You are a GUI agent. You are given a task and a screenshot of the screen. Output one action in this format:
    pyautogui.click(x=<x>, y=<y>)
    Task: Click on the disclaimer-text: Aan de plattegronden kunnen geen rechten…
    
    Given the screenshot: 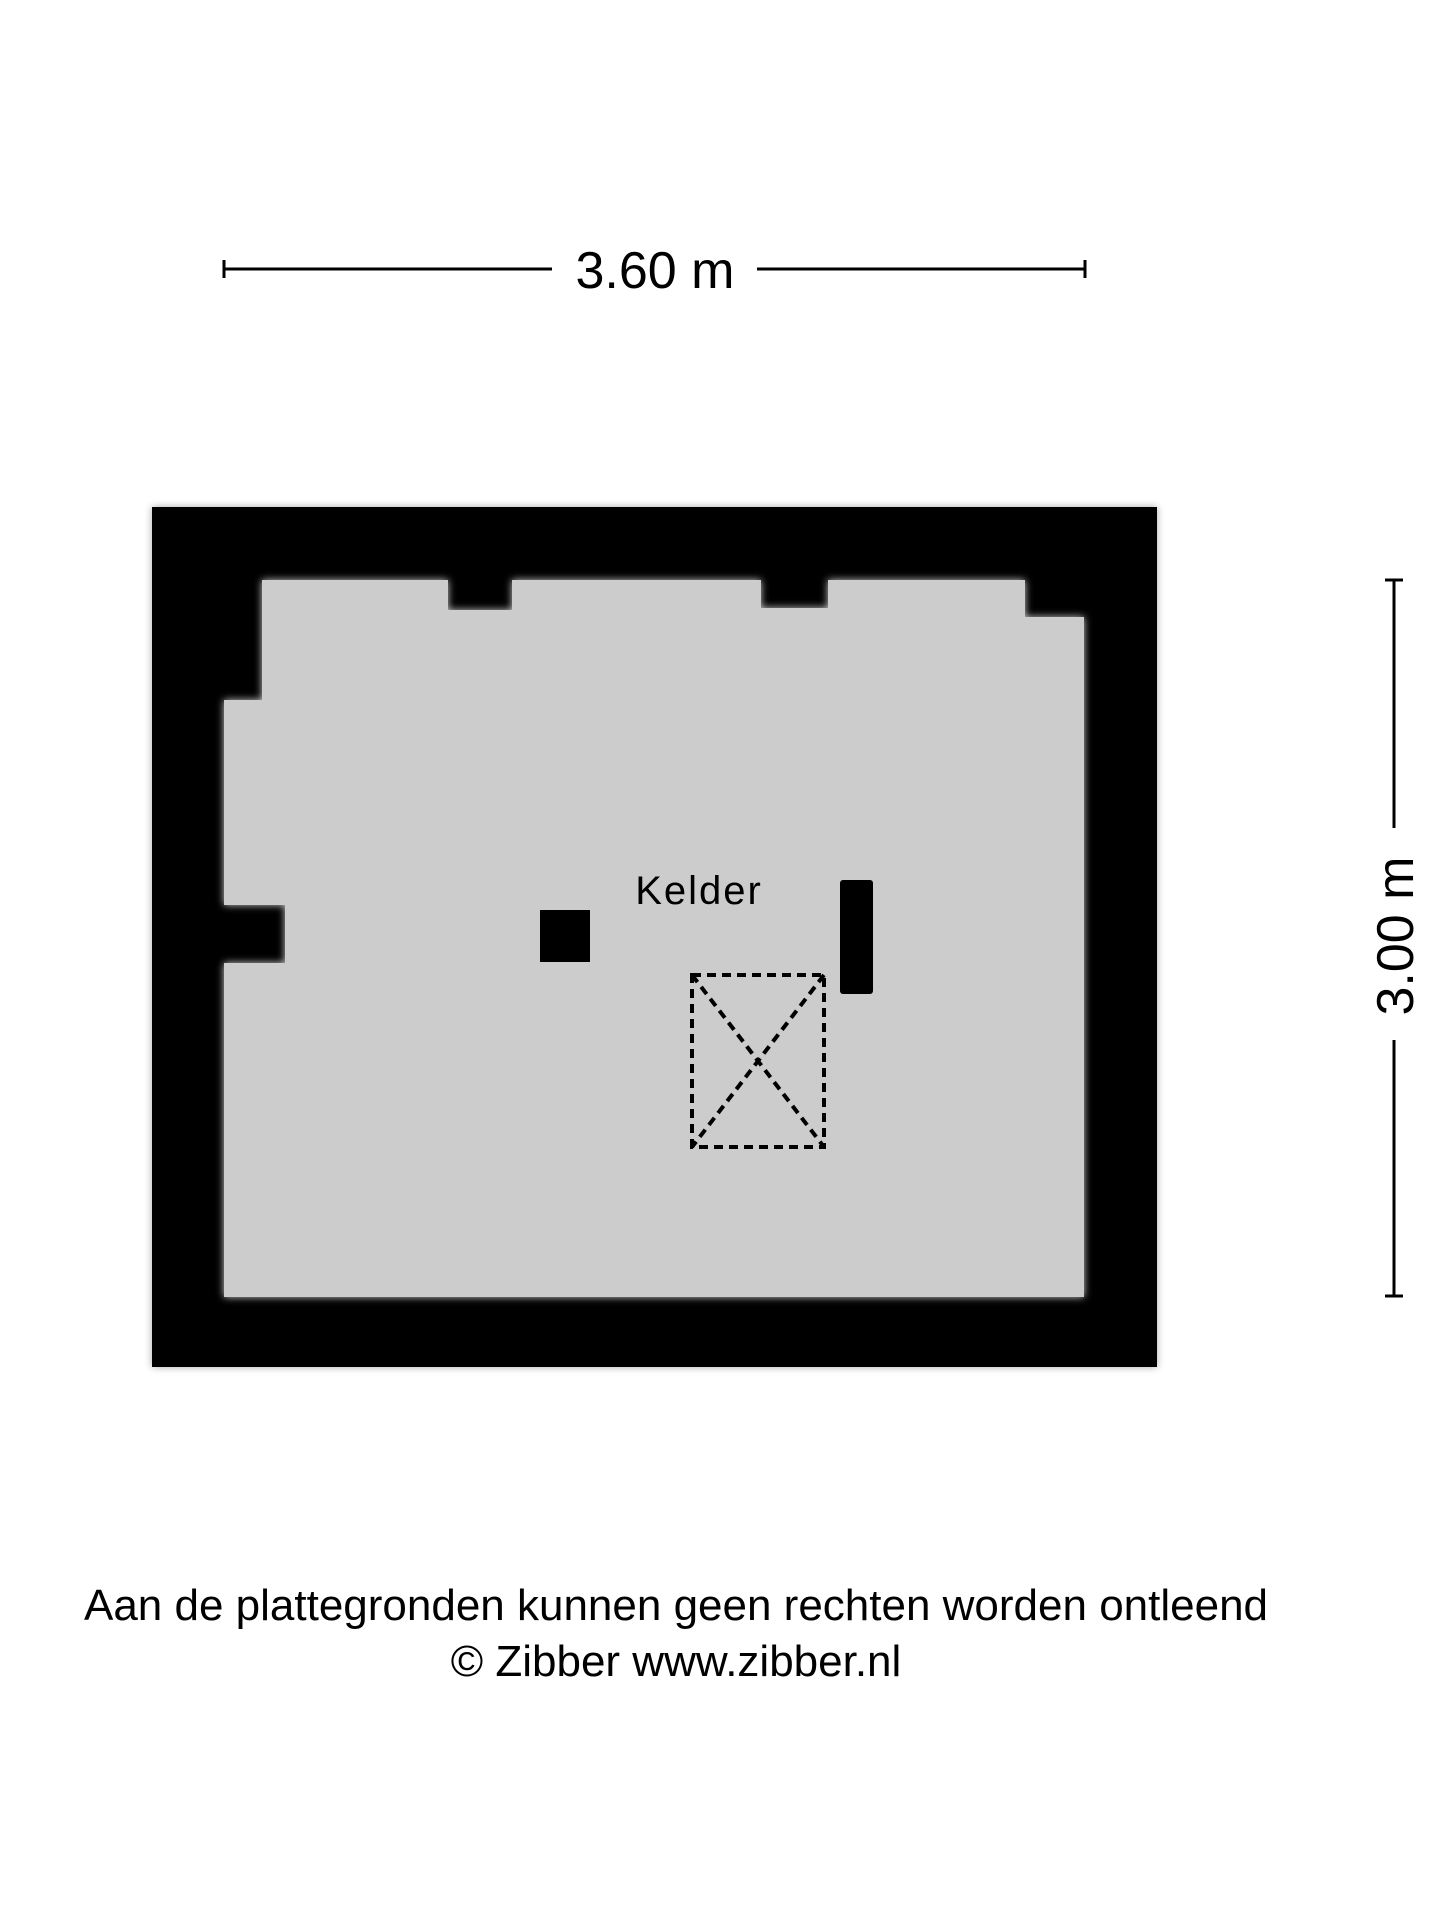 What is the action you would take?
    pyautogui.click(x=676, y=1605)
    